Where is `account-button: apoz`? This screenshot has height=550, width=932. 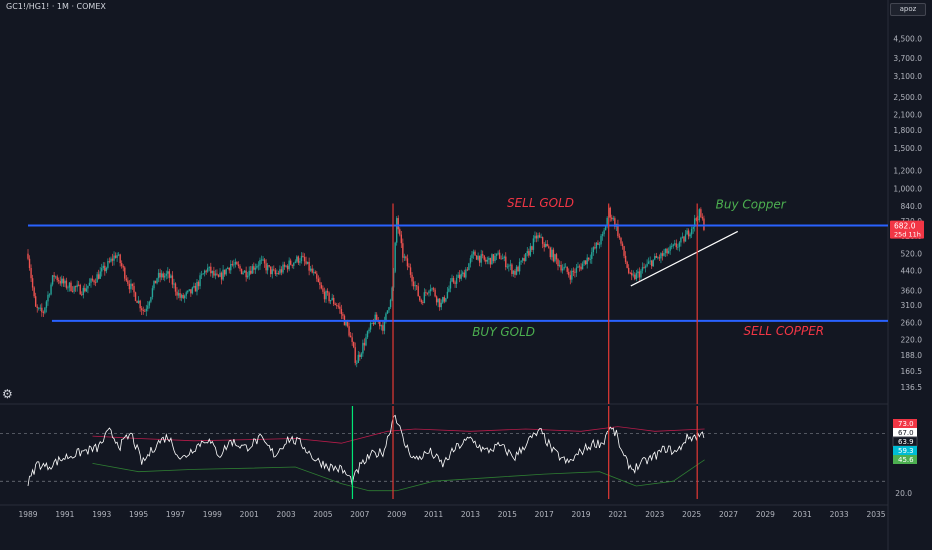 account-button: apoz is located at coordinates (908, 9).